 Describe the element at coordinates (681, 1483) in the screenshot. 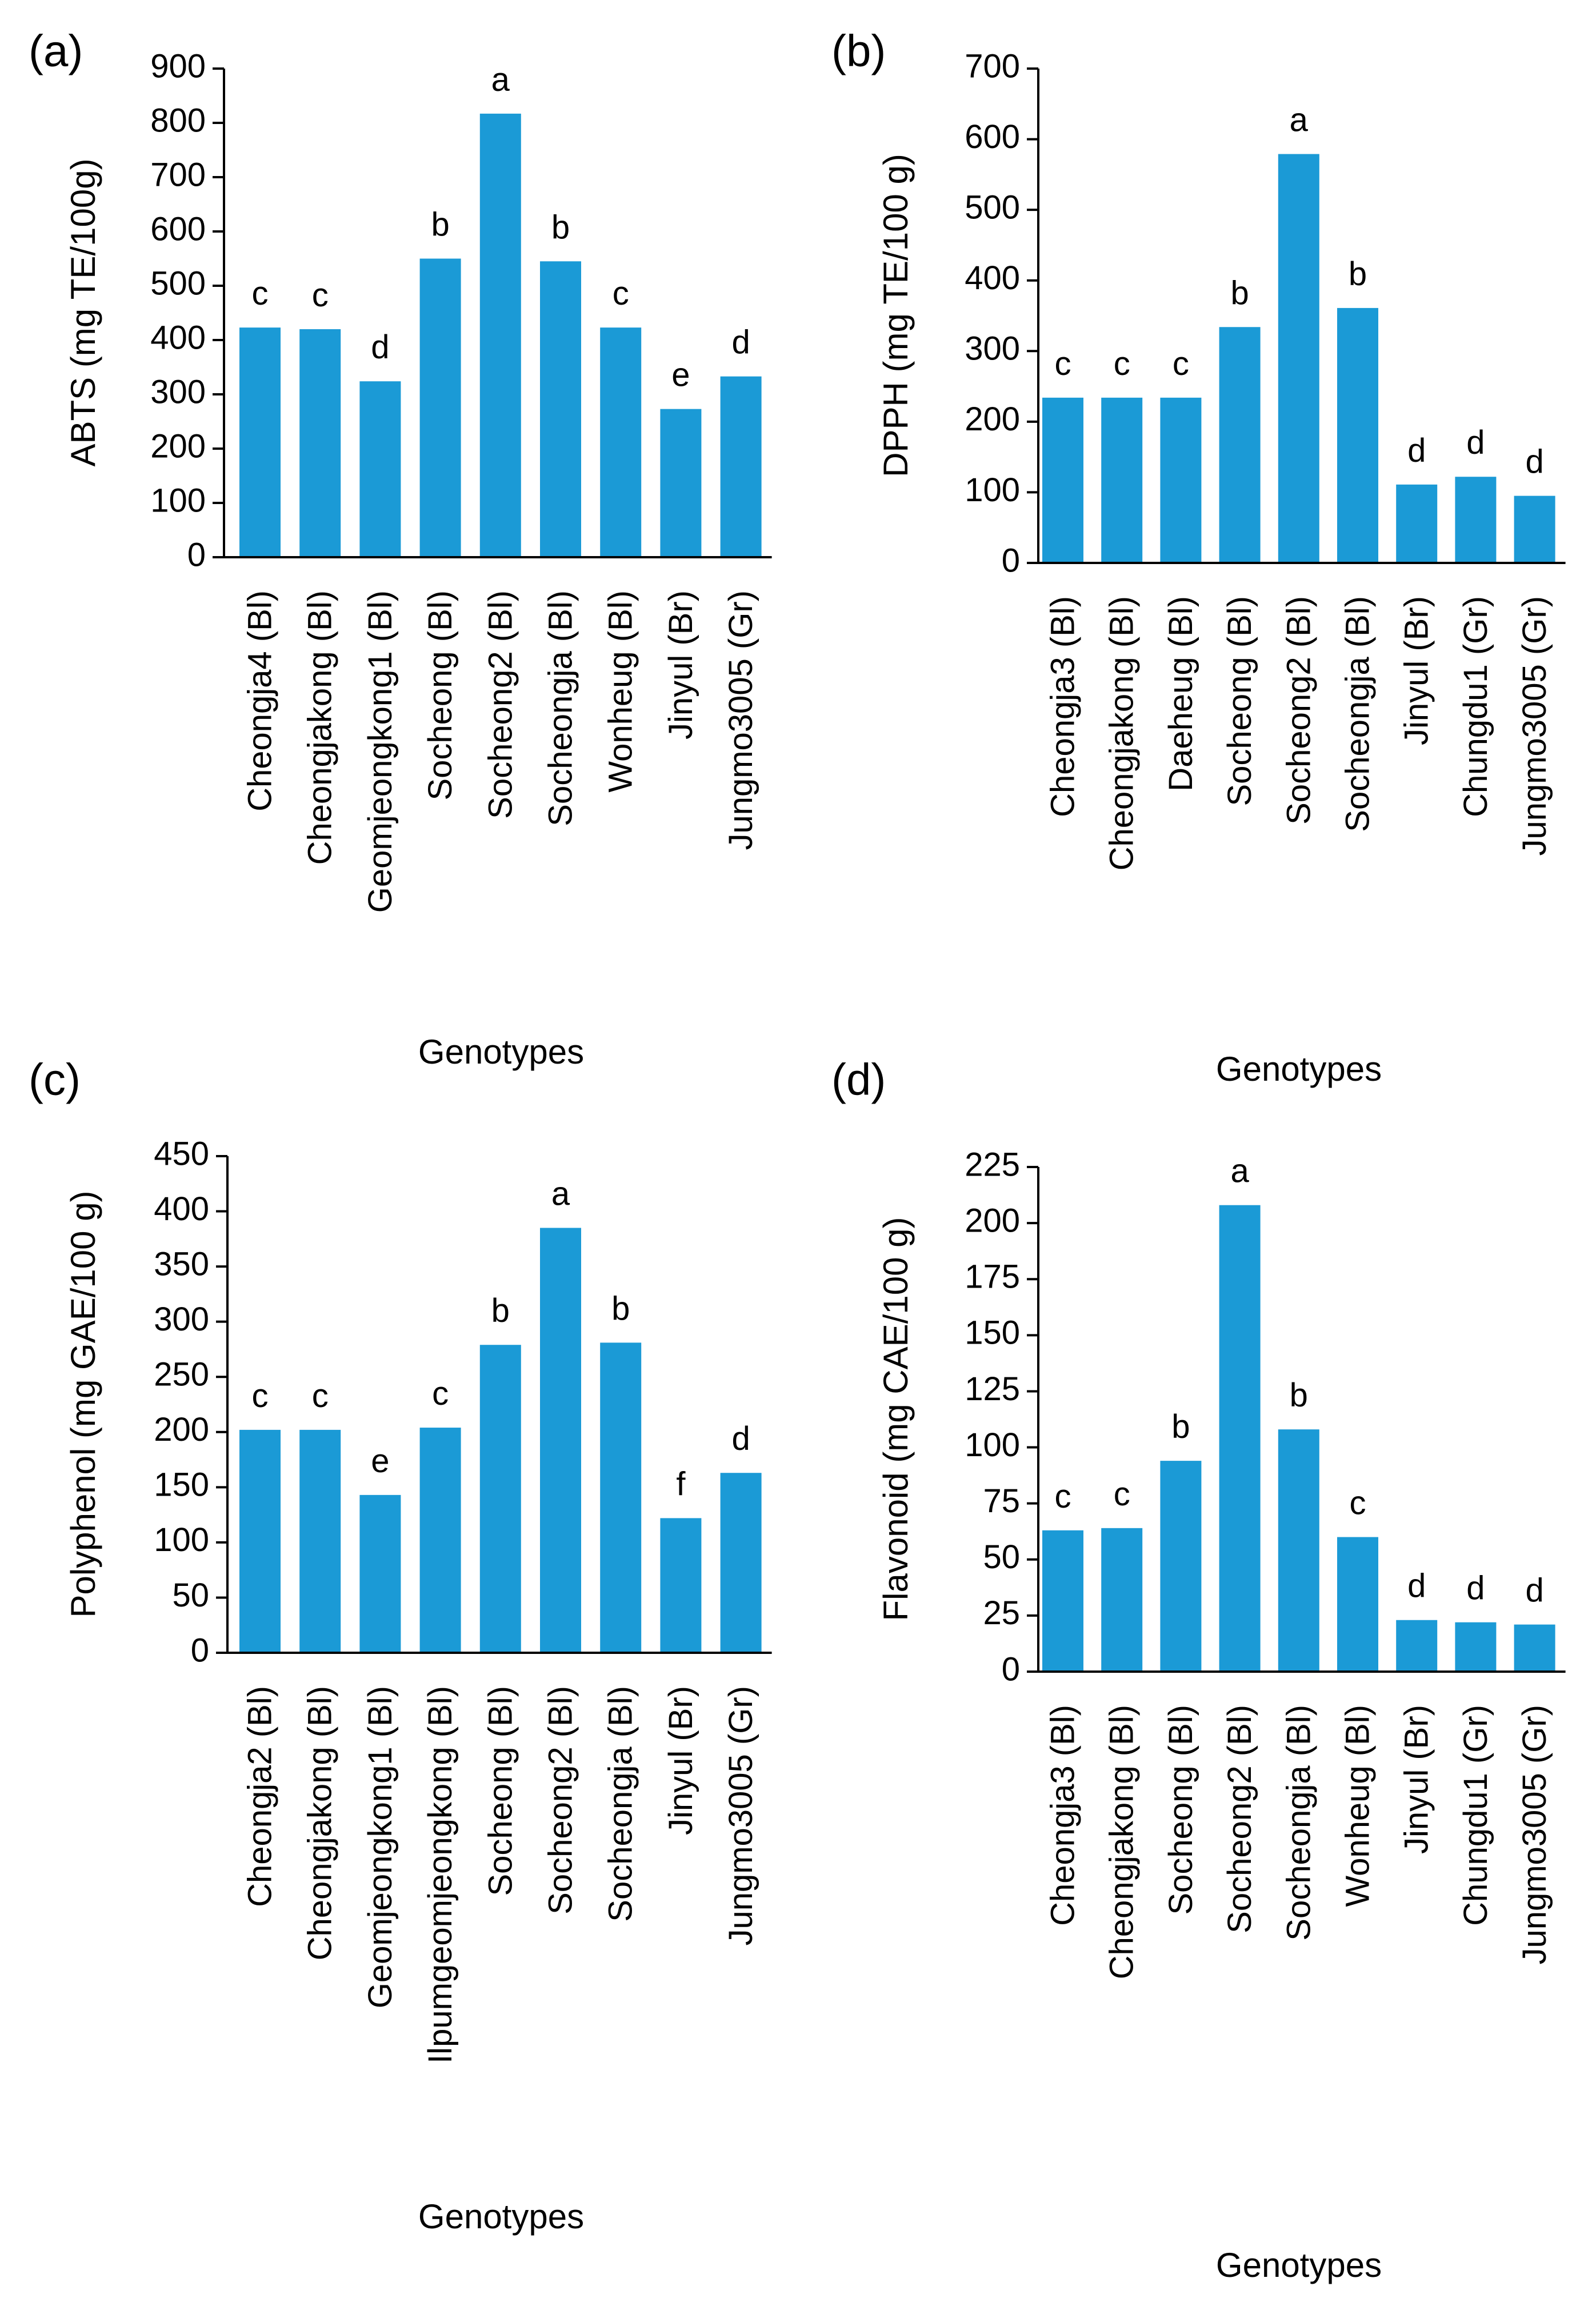

I see `significance-letter: f` at that location.